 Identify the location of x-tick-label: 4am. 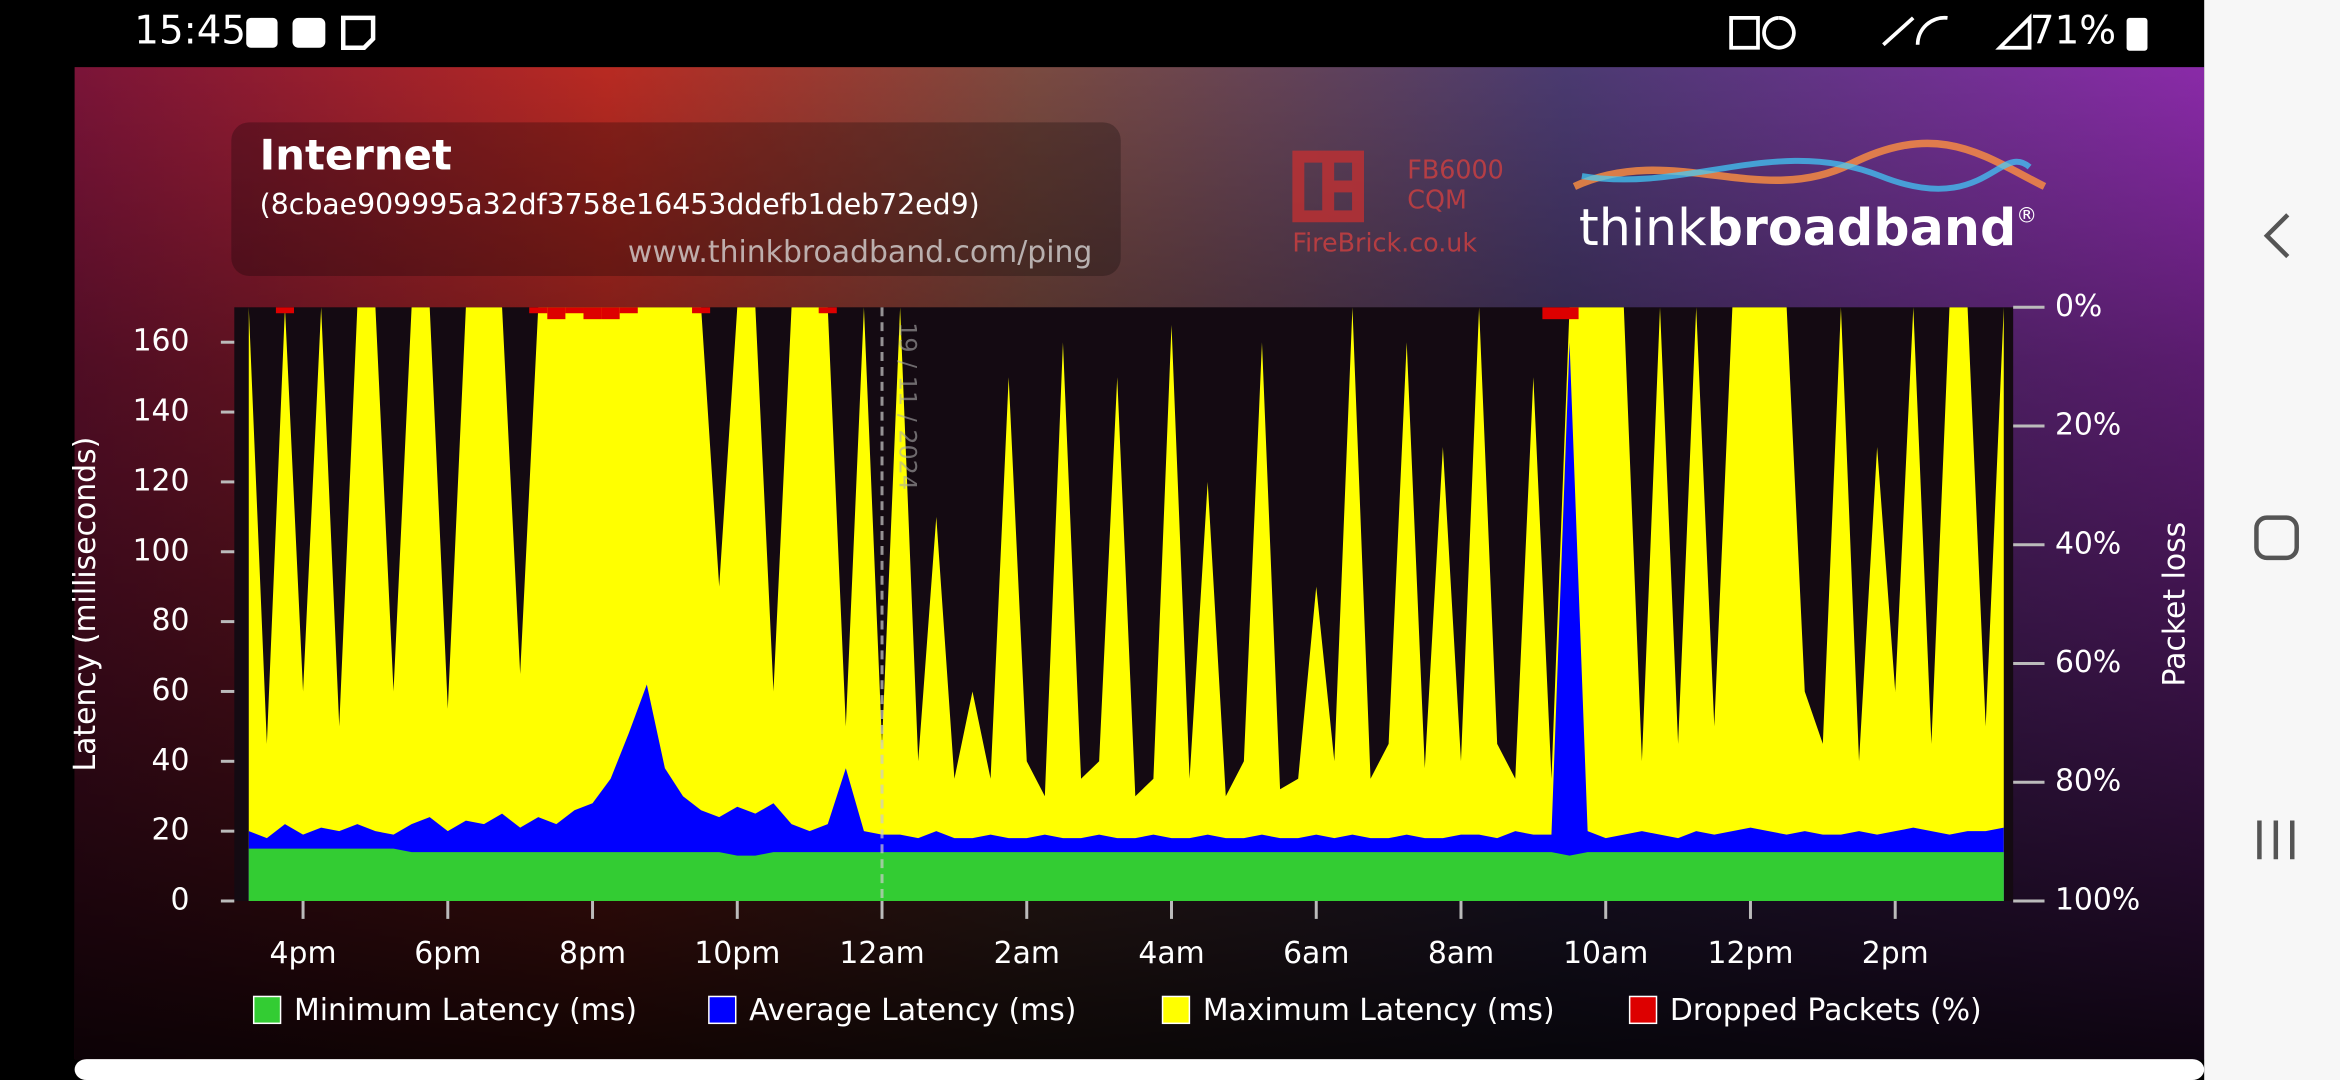
(1171, 953).